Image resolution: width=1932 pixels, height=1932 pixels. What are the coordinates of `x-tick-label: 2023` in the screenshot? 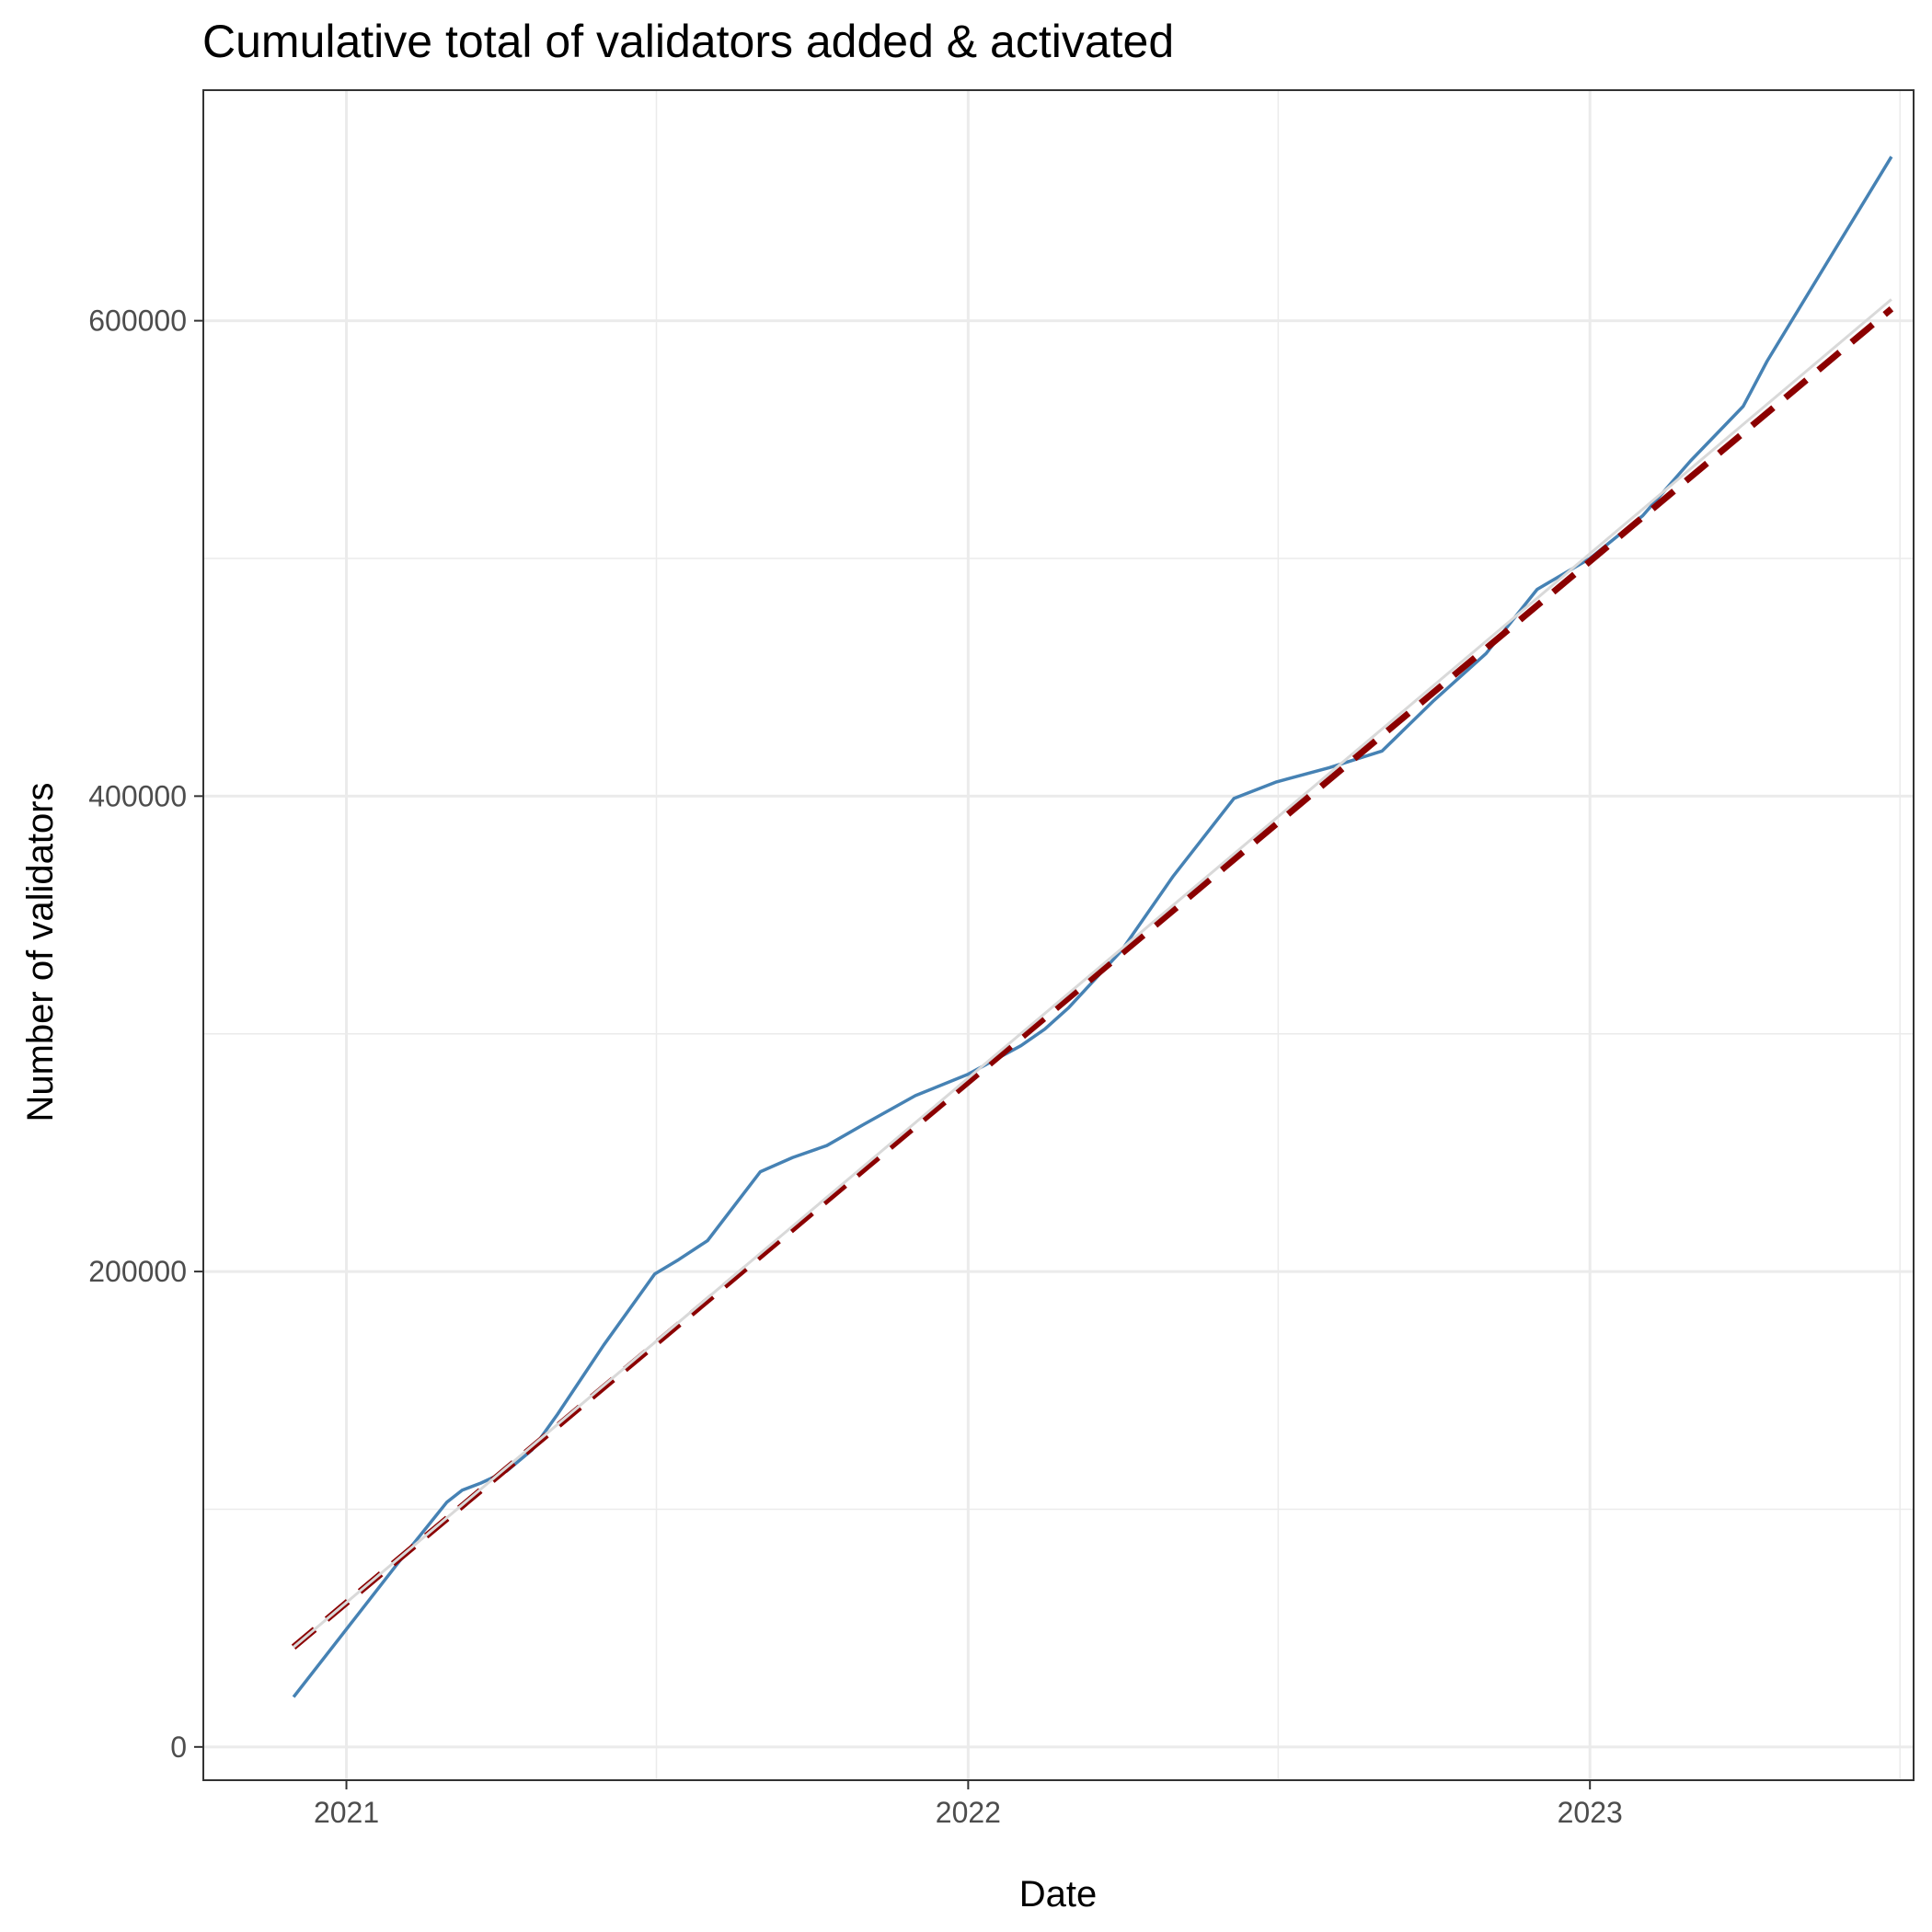 It's located at (1590, 1812).